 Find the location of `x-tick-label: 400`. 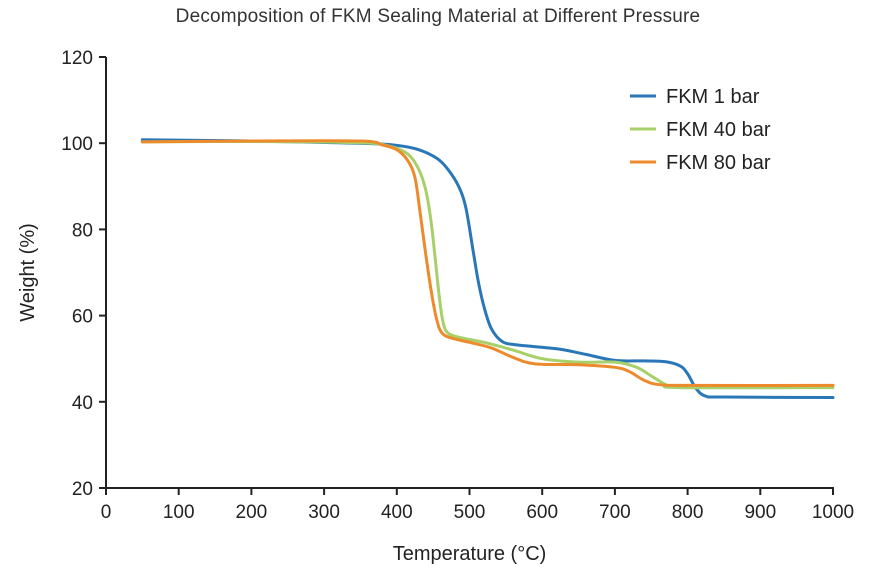

x-tick-label: 400 is located at coordinates (397, 512).